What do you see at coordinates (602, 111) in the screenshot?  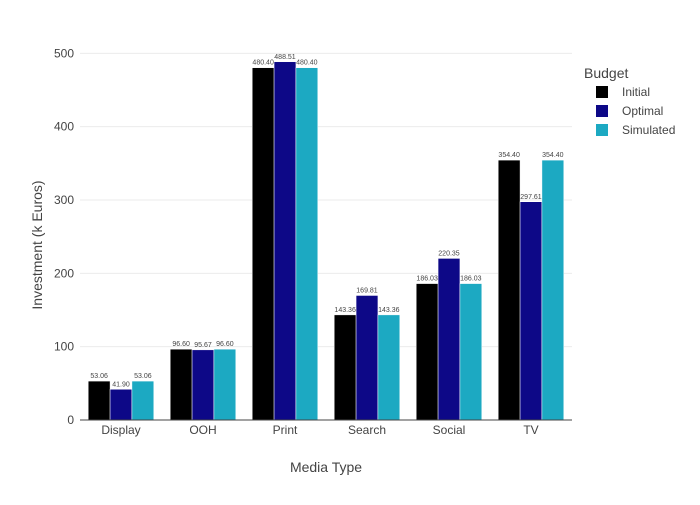 I see `legend-swatch-optimal` at bounding box center [602, 111].